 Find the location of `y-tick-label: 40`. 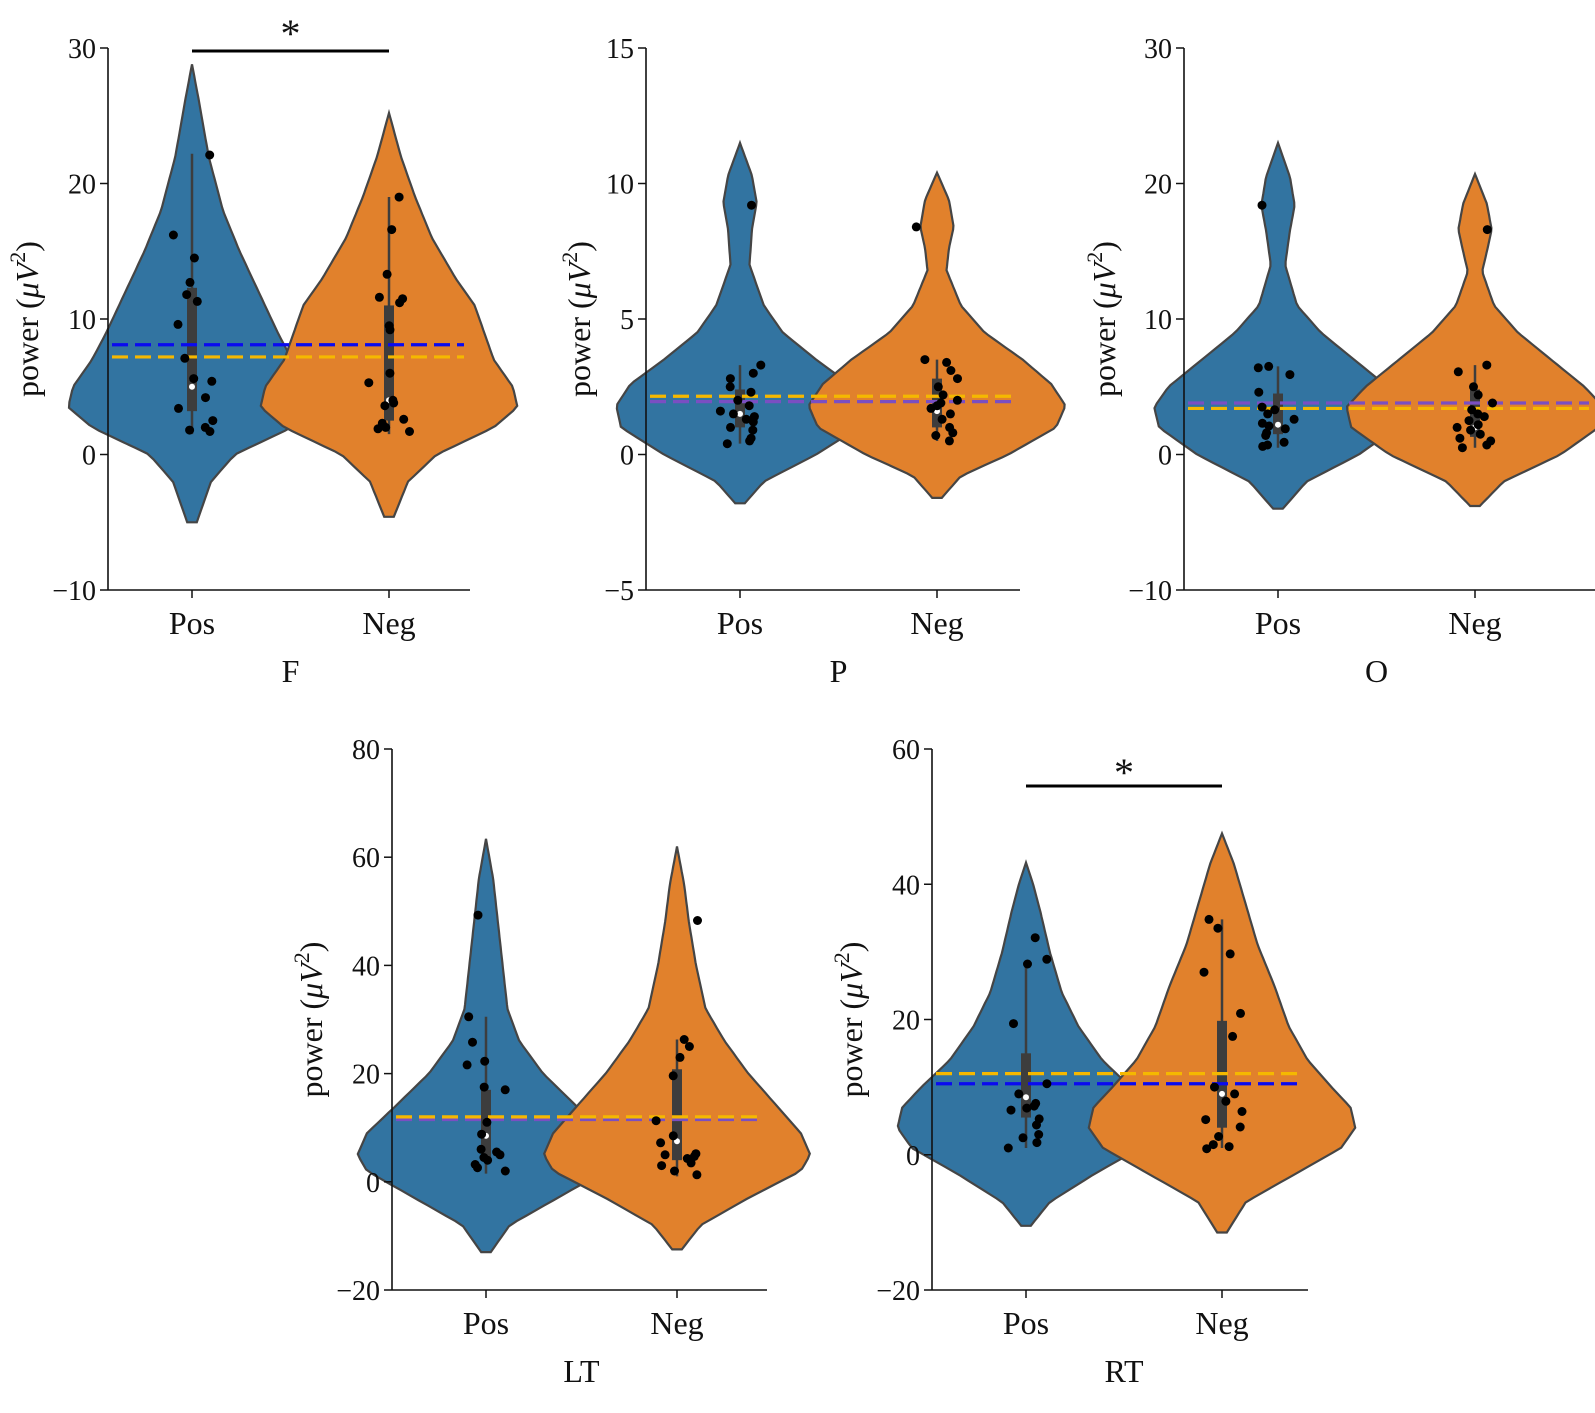

y-tick-label: 40 is located at coordinates (906, 885).